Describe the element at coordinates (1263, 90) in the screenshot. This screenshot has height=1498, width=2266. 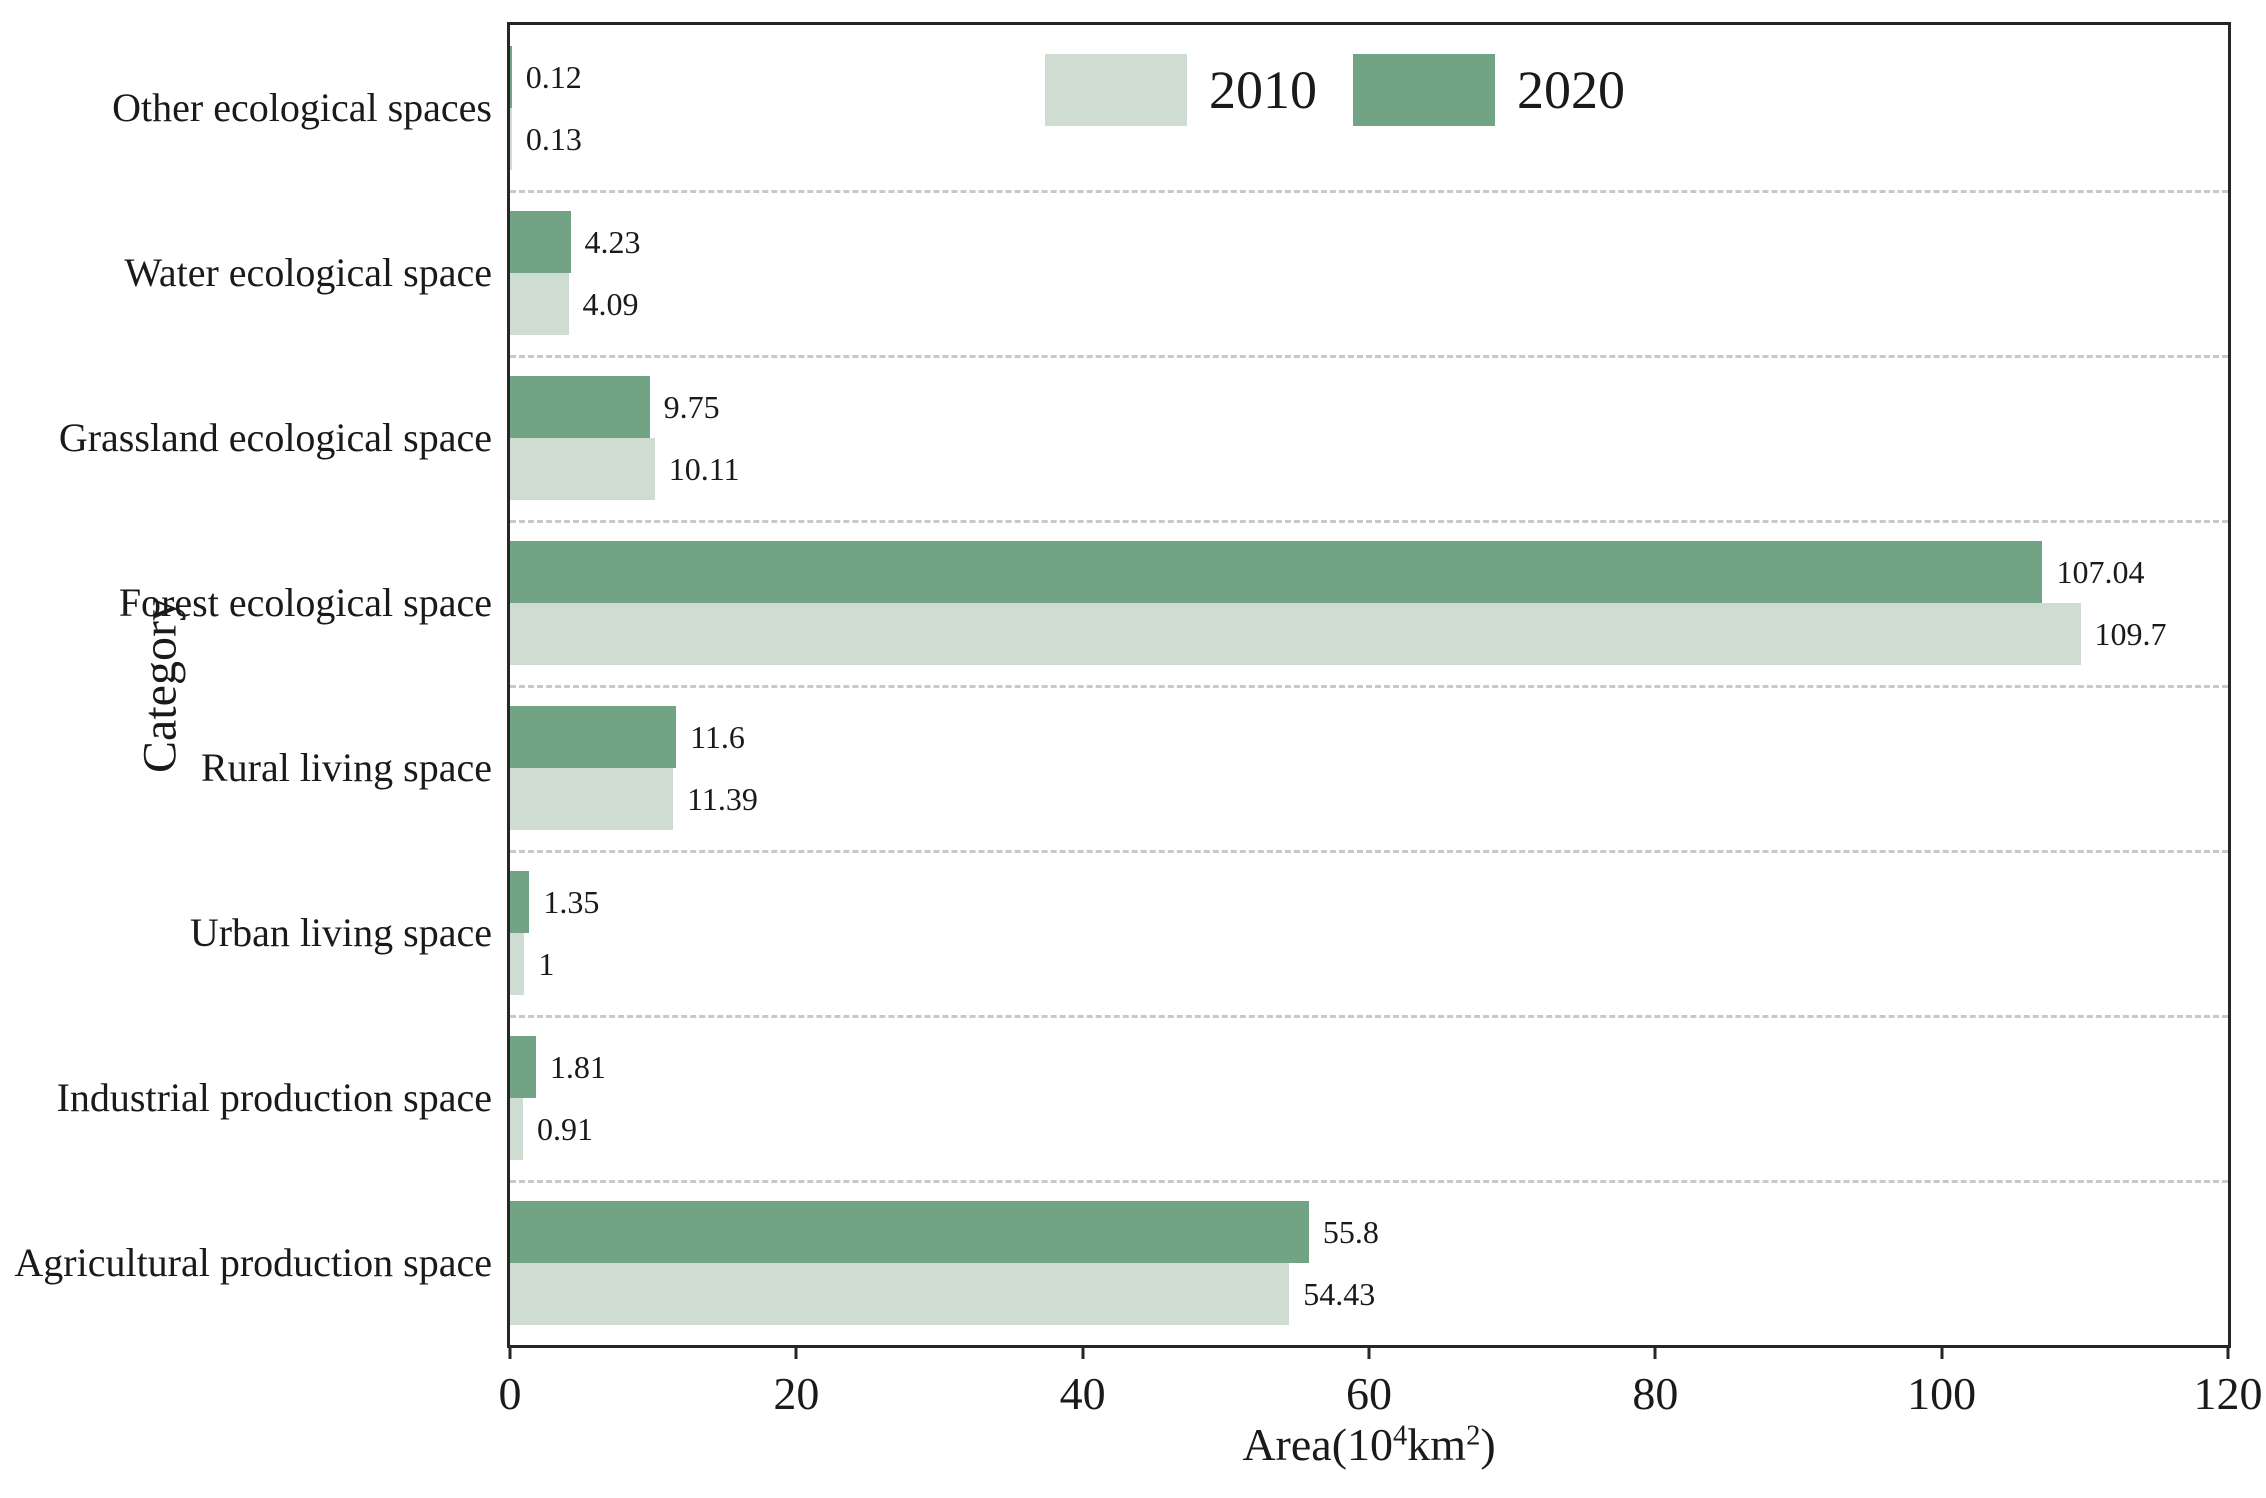
I see `legend-label-2010: 2010` at that location.